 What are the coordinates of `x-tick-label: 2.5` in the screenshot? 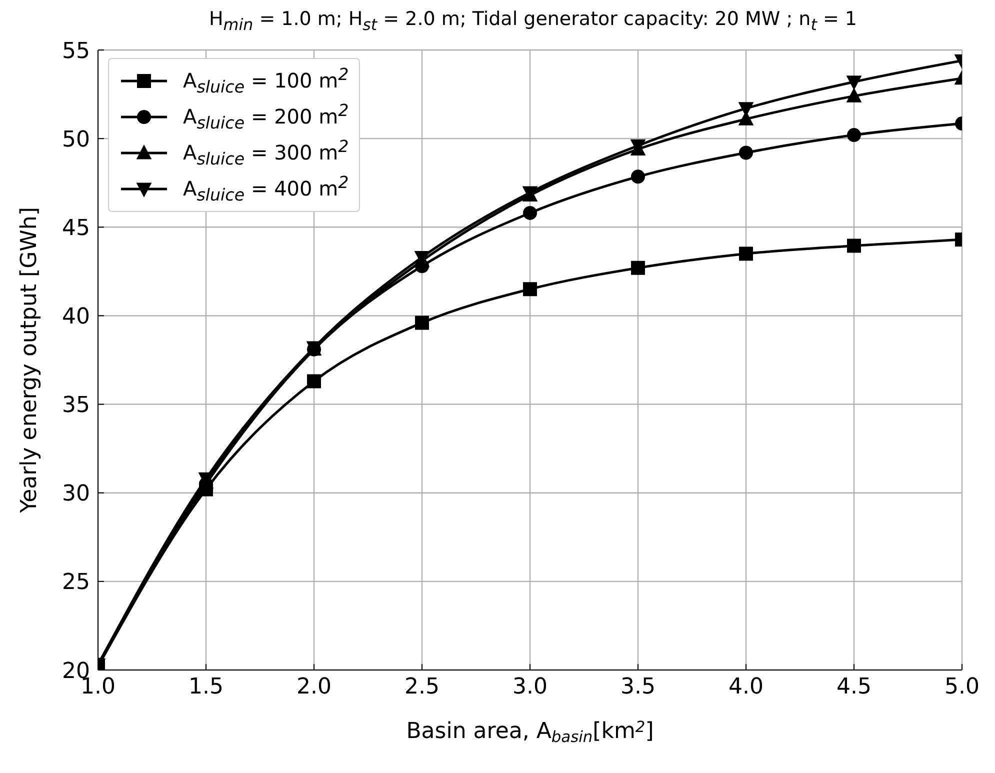 It's located at (422, 687).